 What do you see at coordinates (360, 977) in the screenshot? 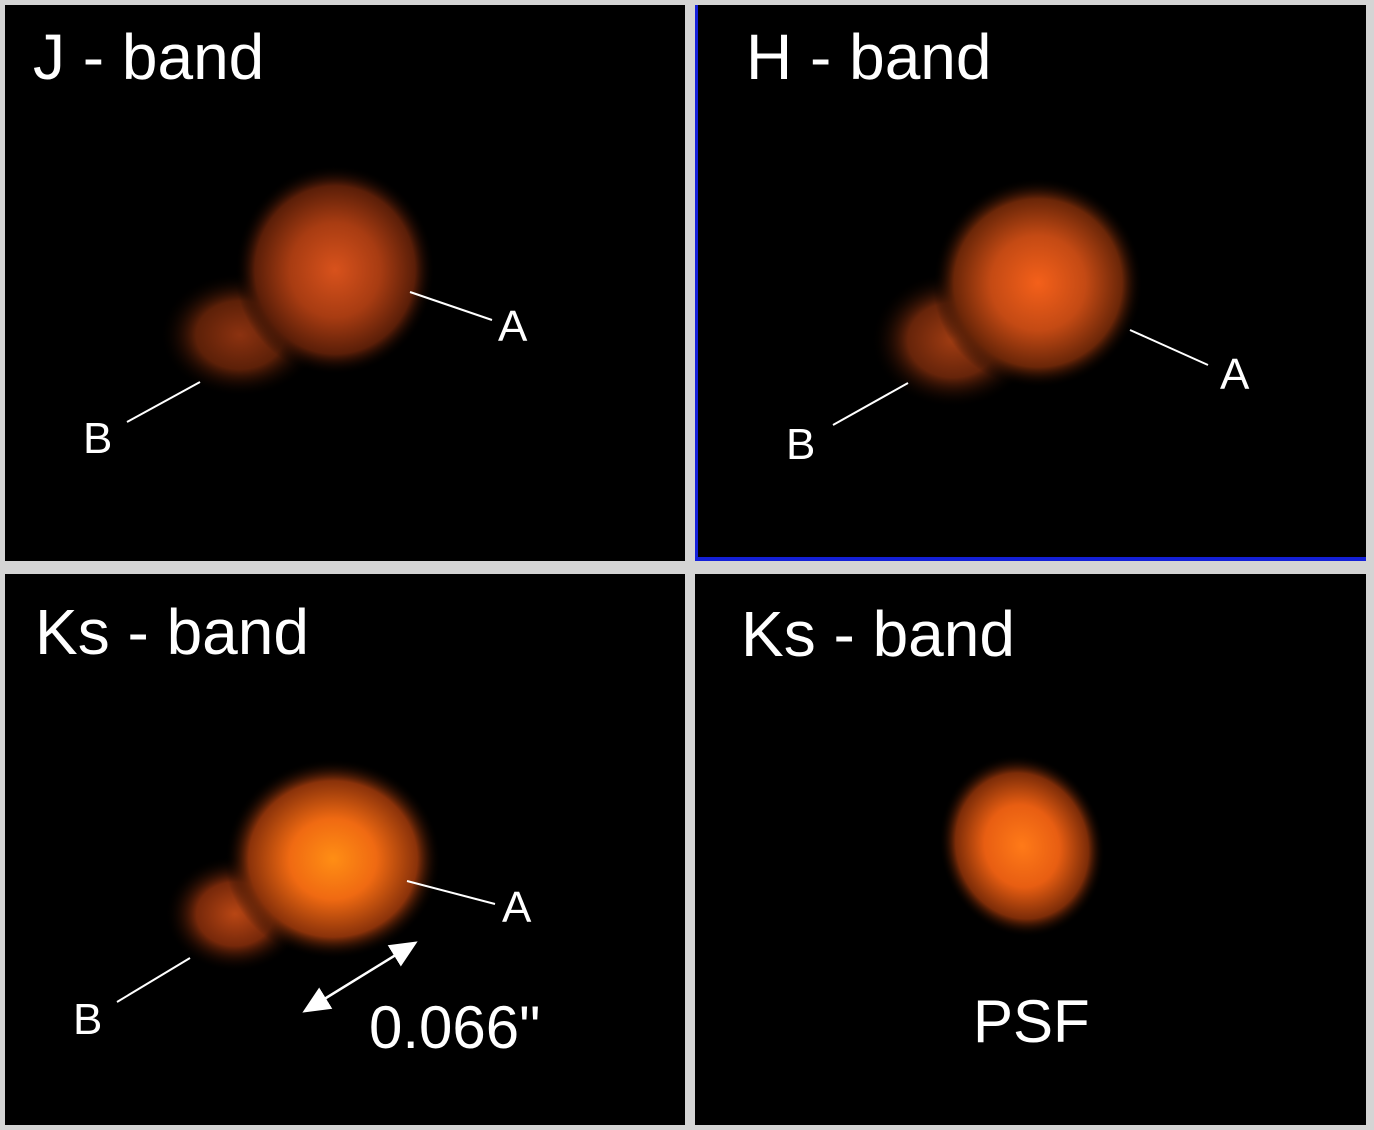
I see `separation-arrow` at bounding box center [360, 977].